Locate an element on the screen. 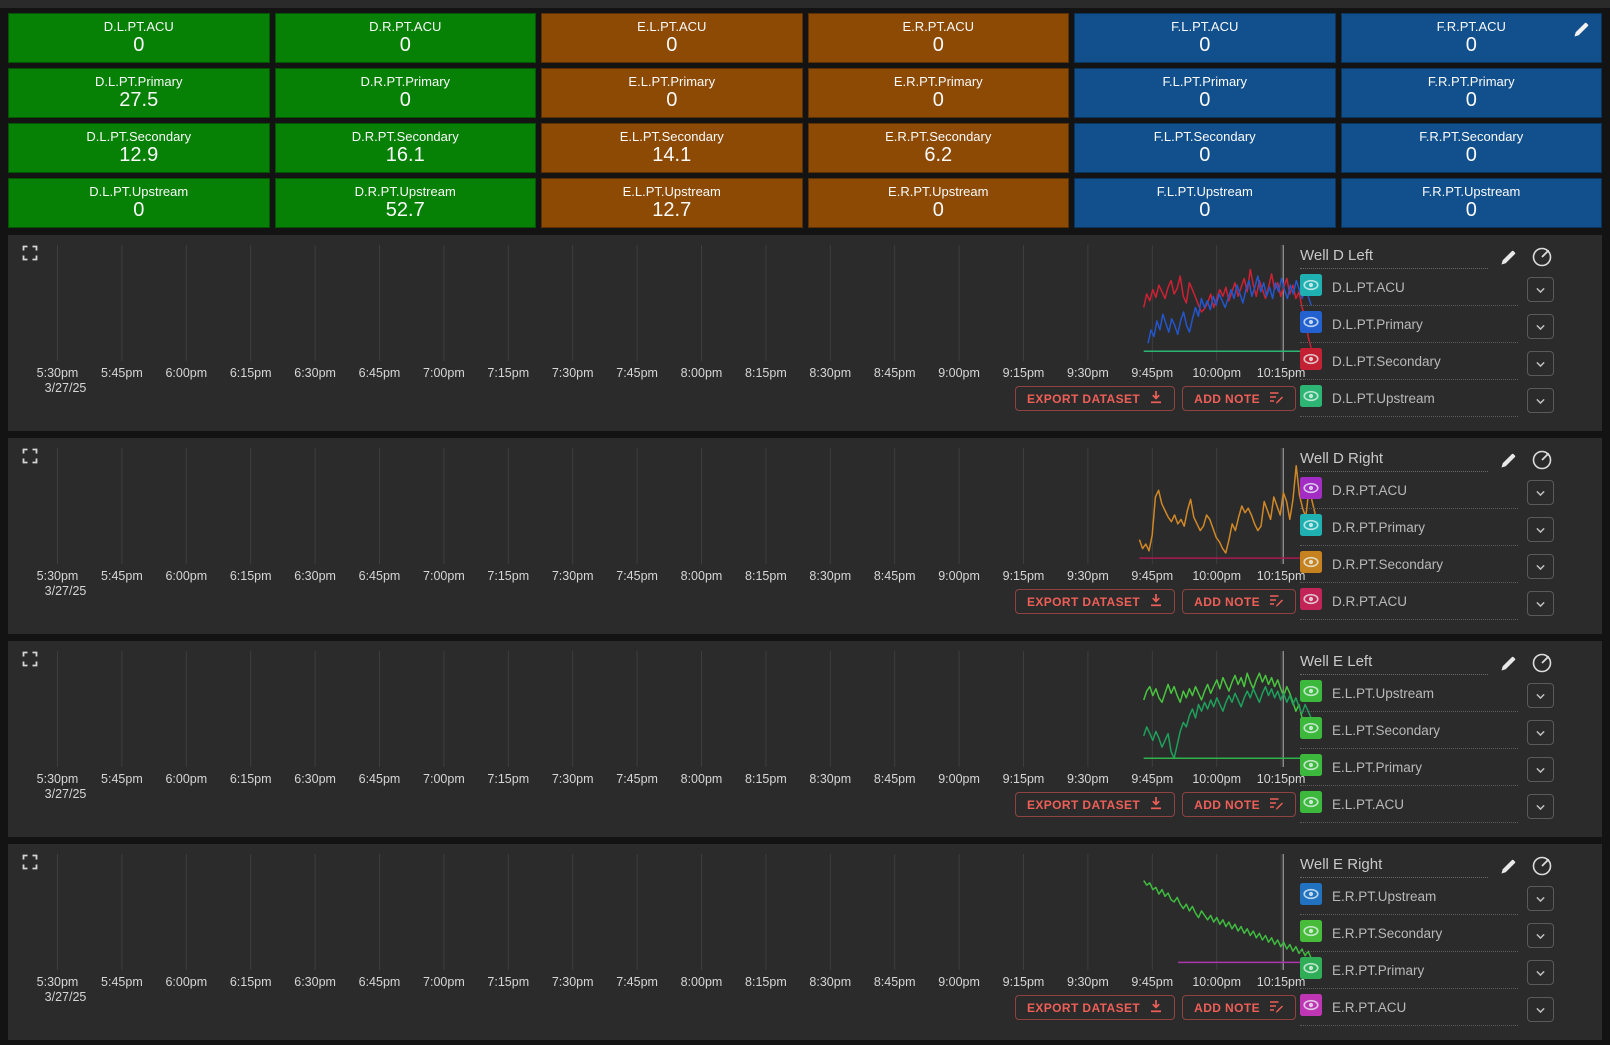  tile-D.R.PT.Primary: D.R.PT.Primary 0 is located at coordinates (405, 93).